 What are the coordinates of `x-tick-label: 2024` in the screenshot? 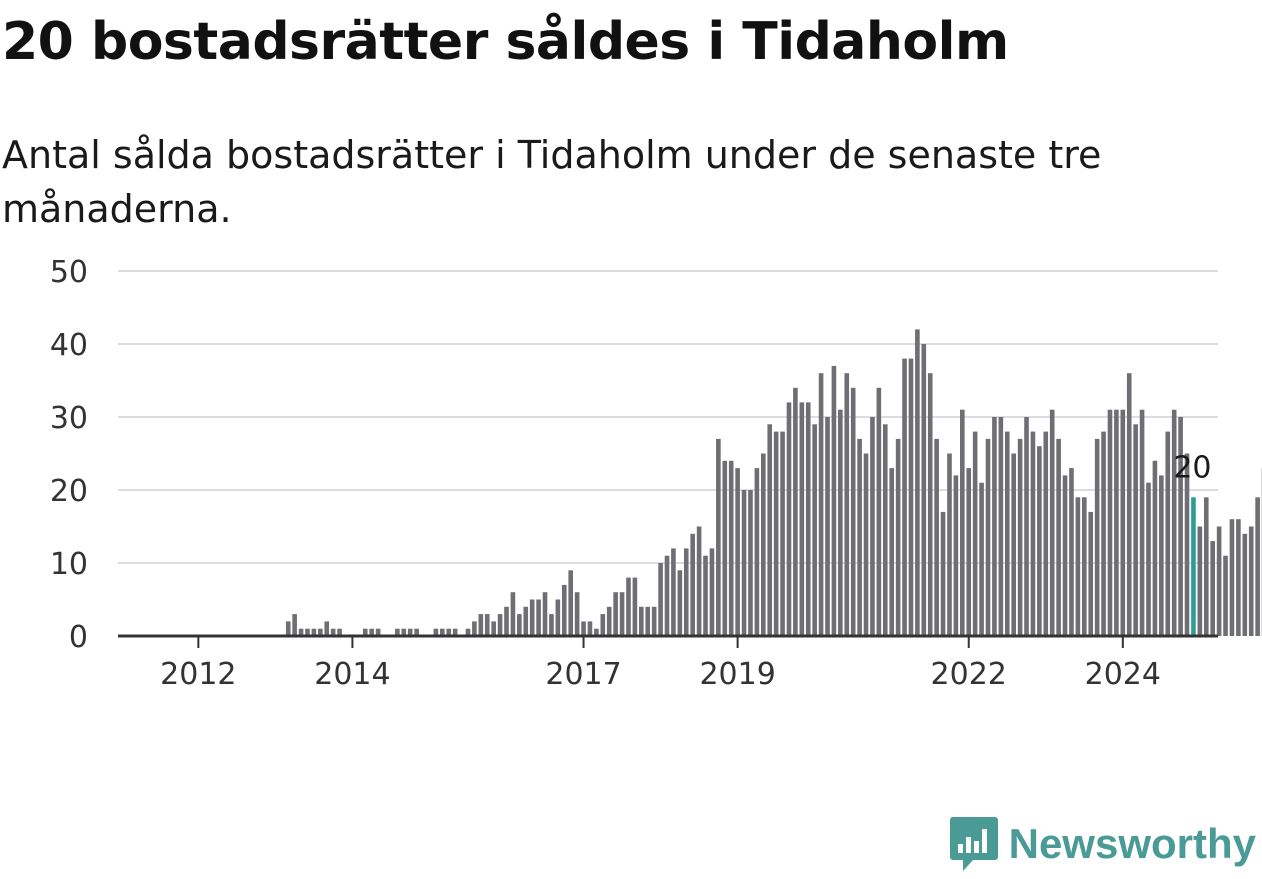 It's located at (1123, 674).